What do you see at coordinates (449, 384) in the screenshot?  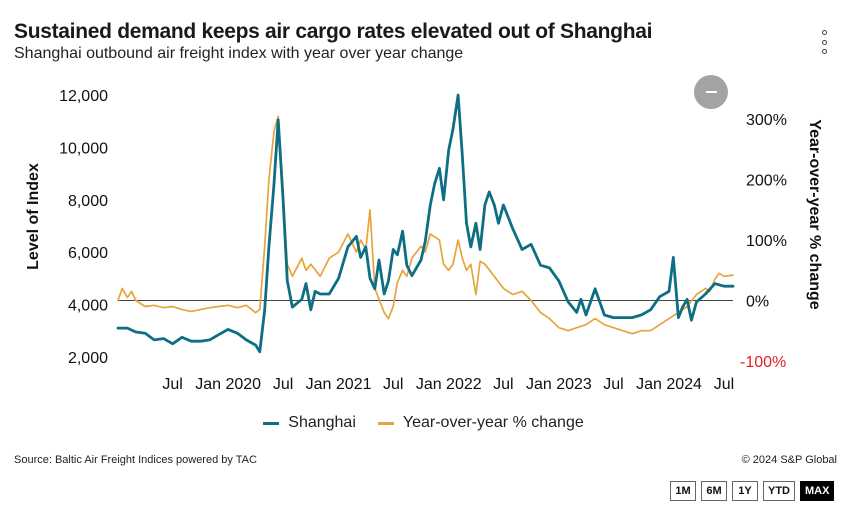 I see `x-tick-label: Jan 2022` at bounding box center [449, 384].